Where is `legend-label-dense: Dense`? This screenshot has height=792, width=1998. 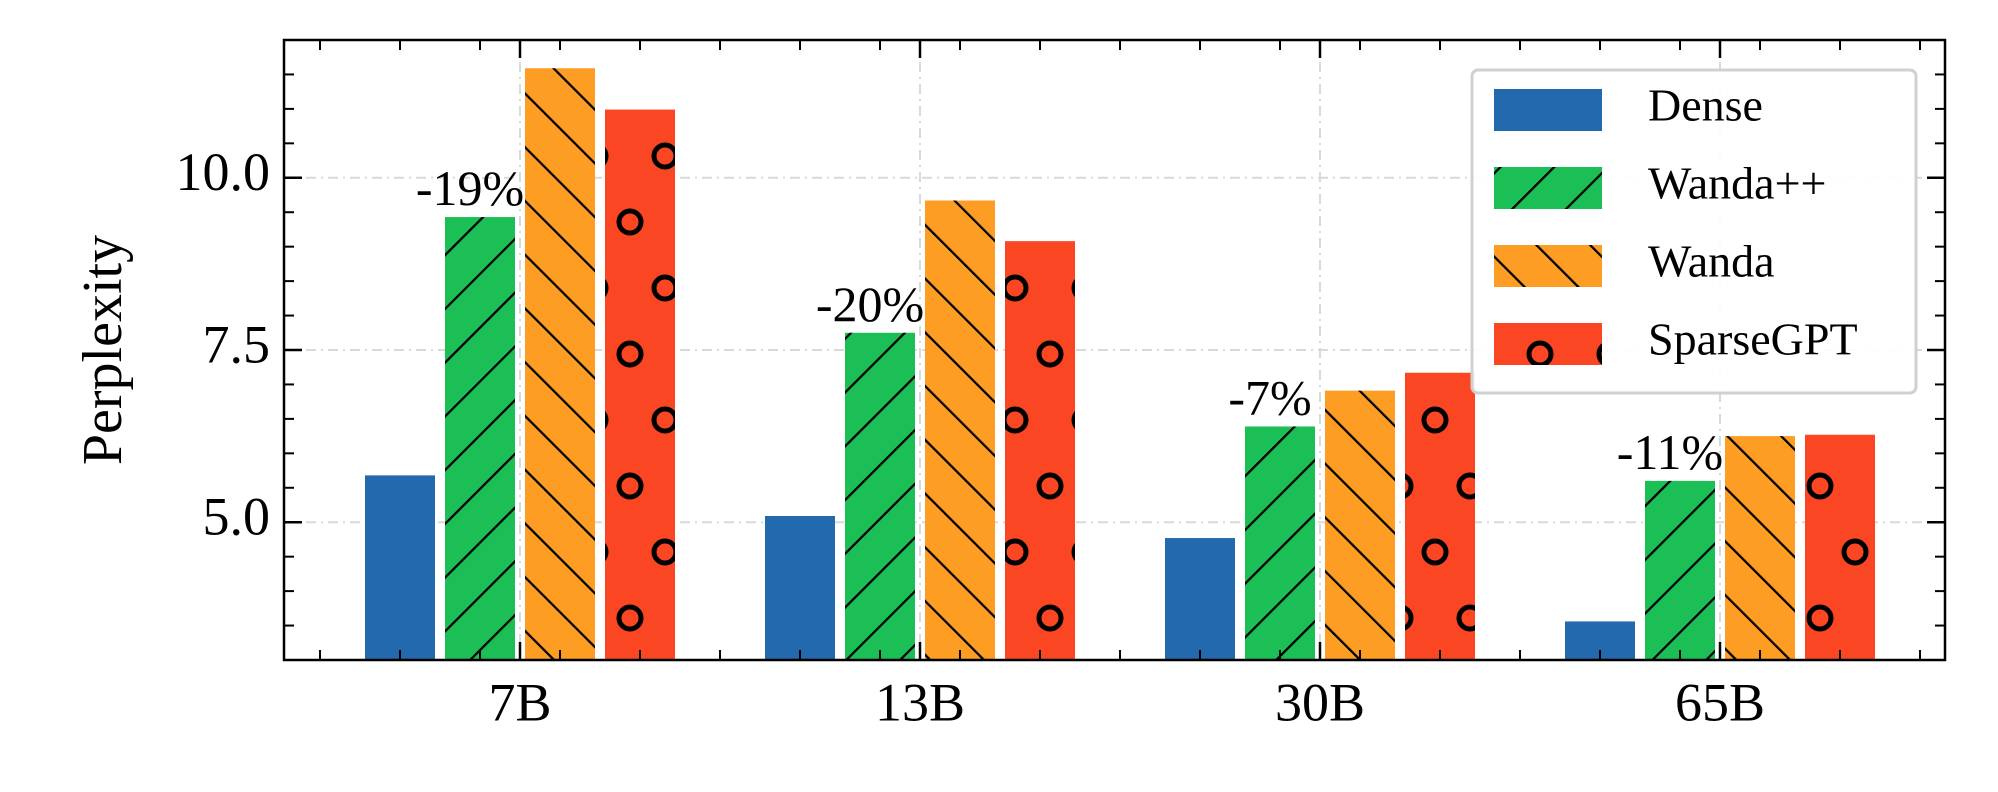 legend-label-dense: Dense is located at coordinates (1705, 105).